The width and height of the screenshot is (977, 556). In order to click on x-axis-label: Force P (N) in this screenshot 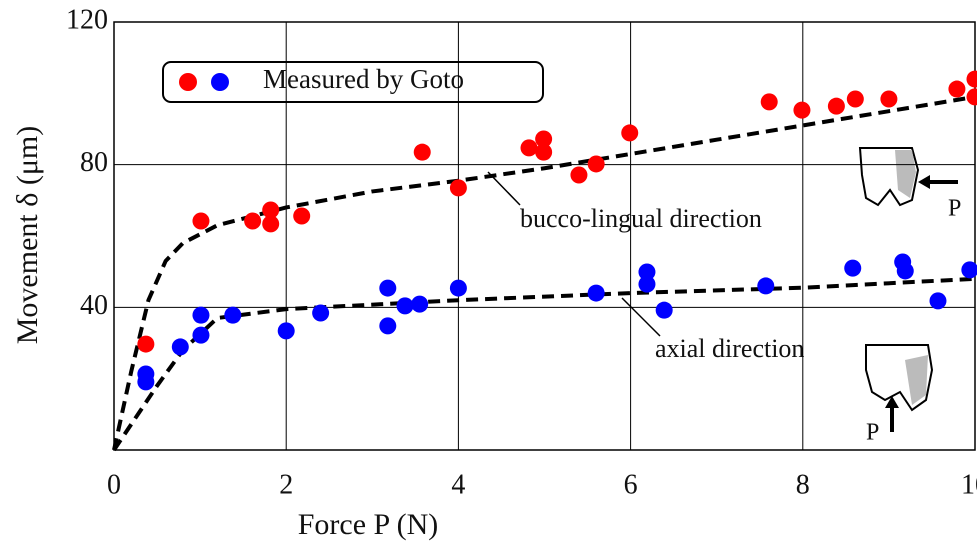, I will do `click(368, 524)`.